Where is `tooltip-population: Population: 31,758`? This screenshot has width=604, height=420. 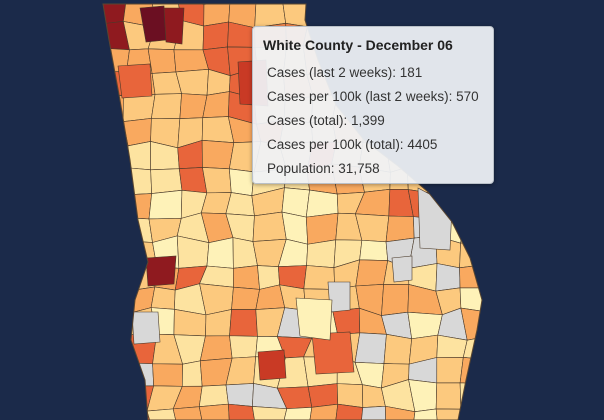
tooltip-population: Population: 31,758 is located at coordinates (323, 168).